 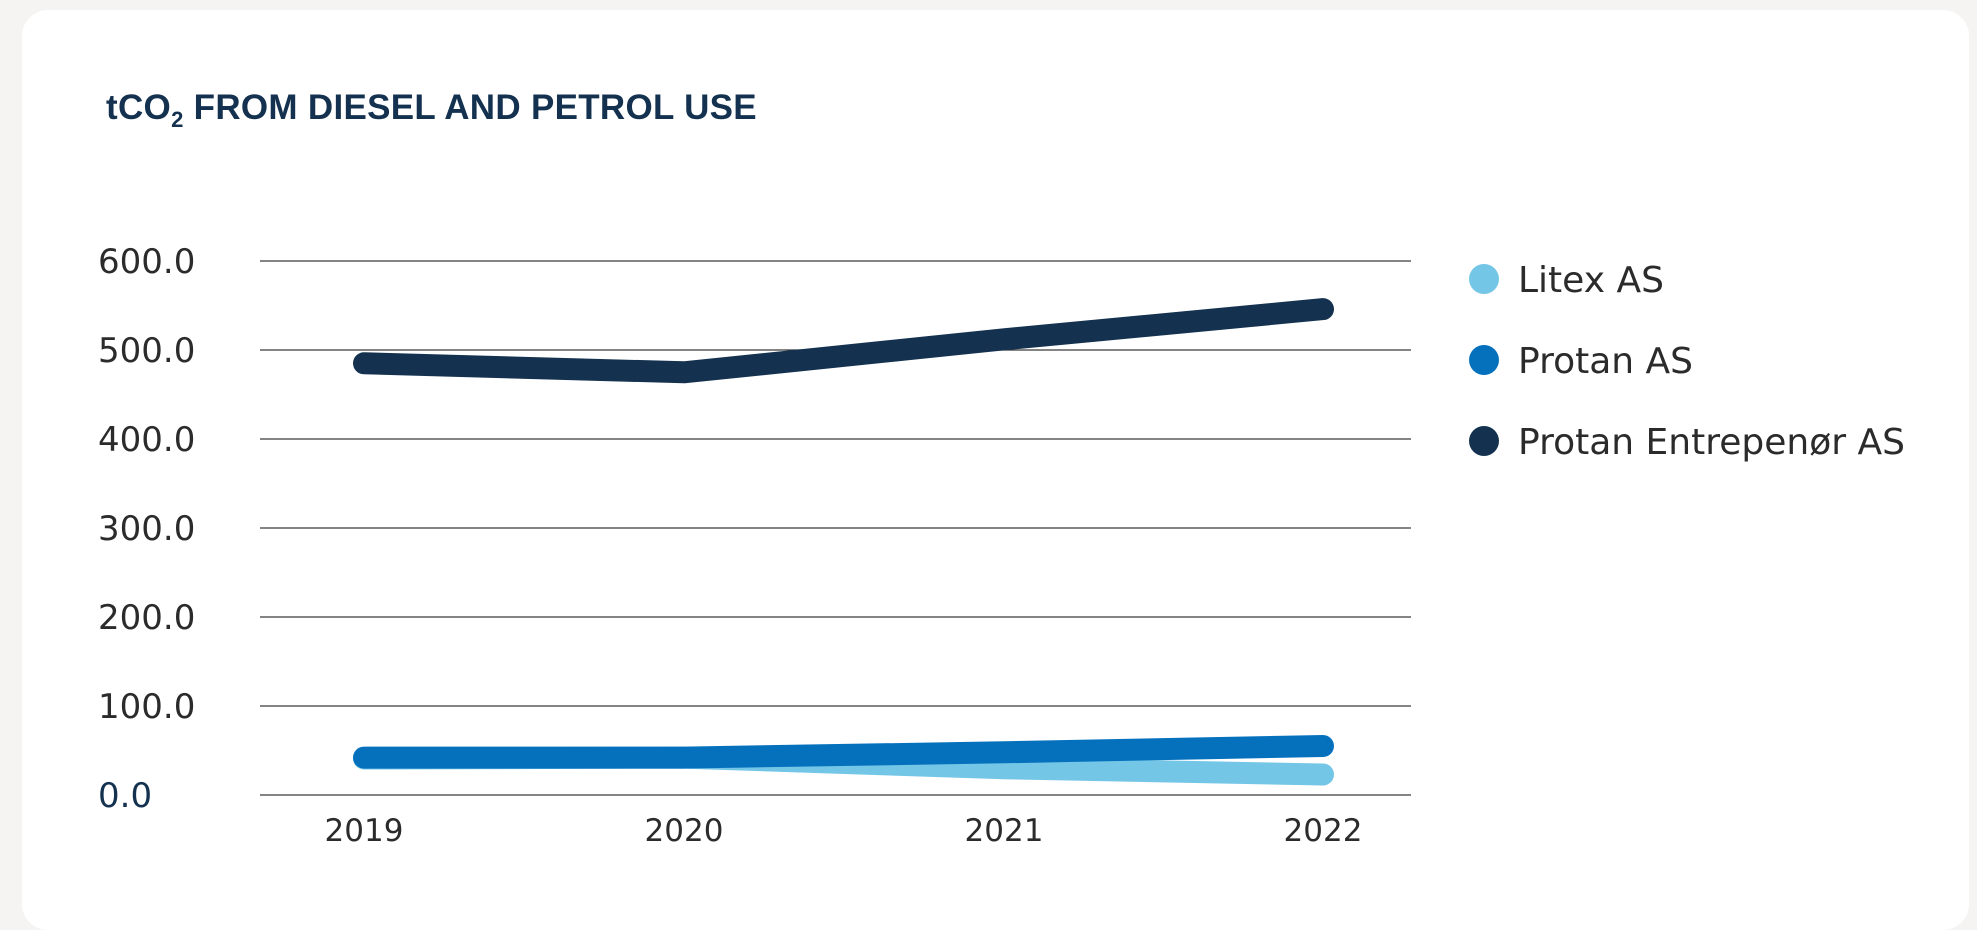 I want to click on chart-title-subscript: 2, so click(x=177, y=119).